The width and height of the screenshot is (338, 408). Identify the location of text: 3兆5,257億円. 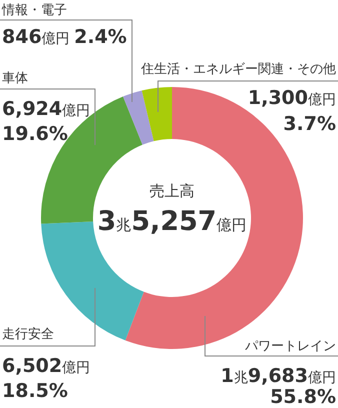
(172, 221).